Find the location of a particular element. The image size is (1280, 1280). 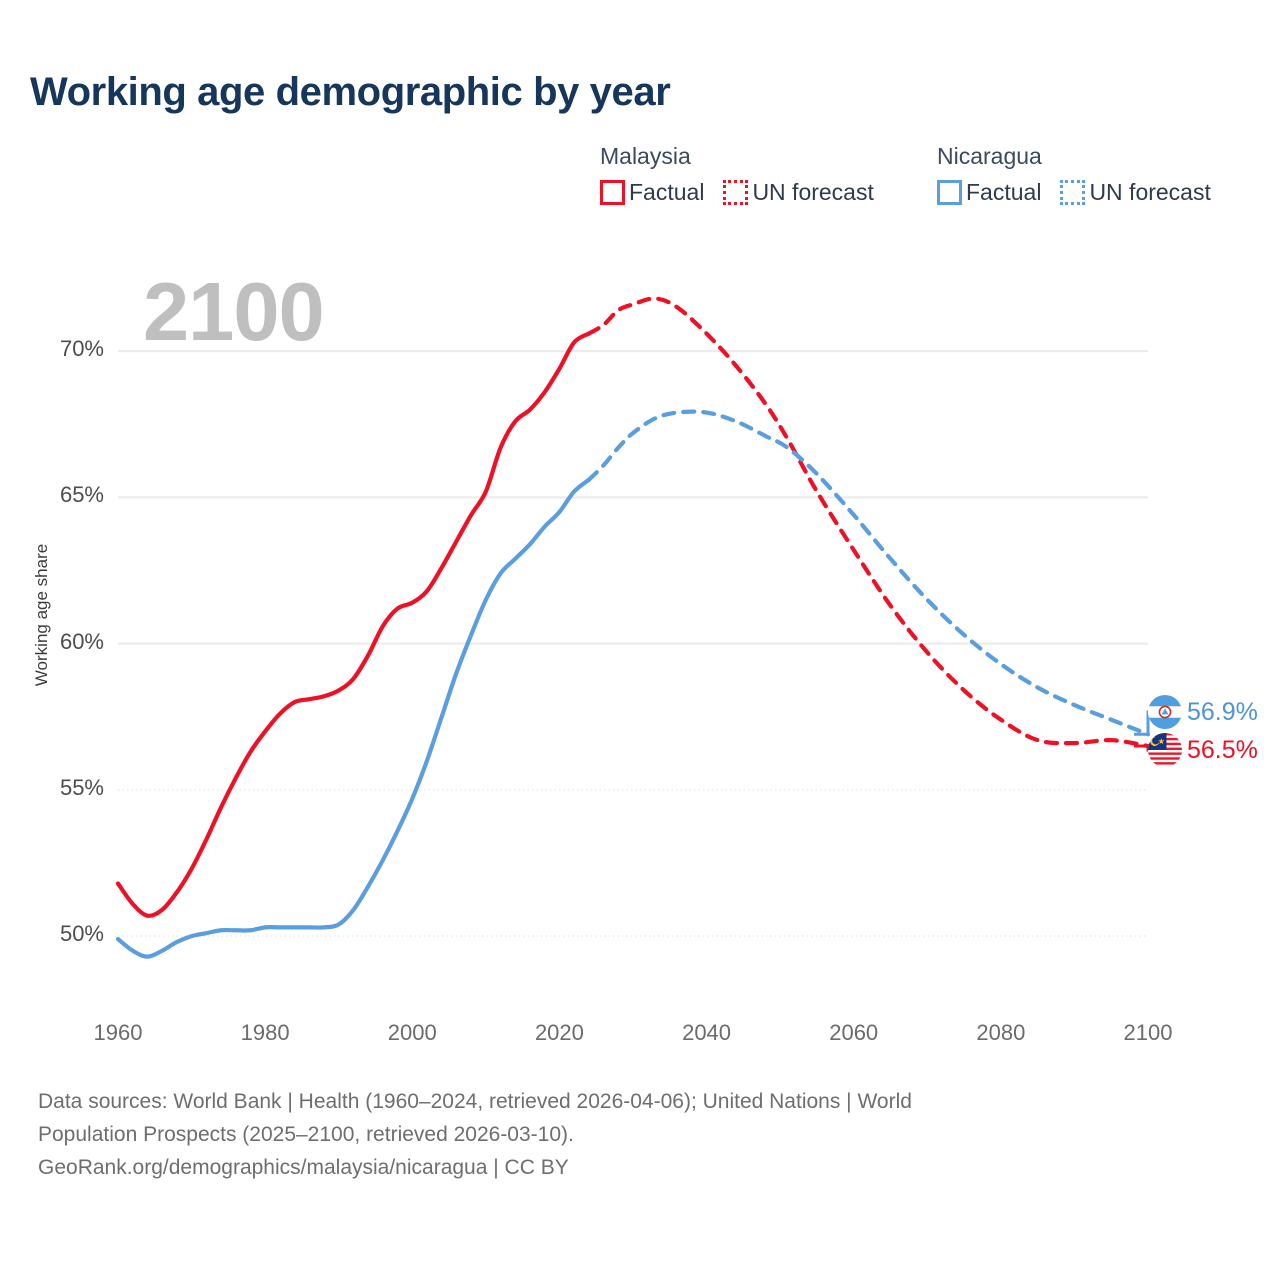

end-label-value: 56.5% is located at coordinates (1222, 749).